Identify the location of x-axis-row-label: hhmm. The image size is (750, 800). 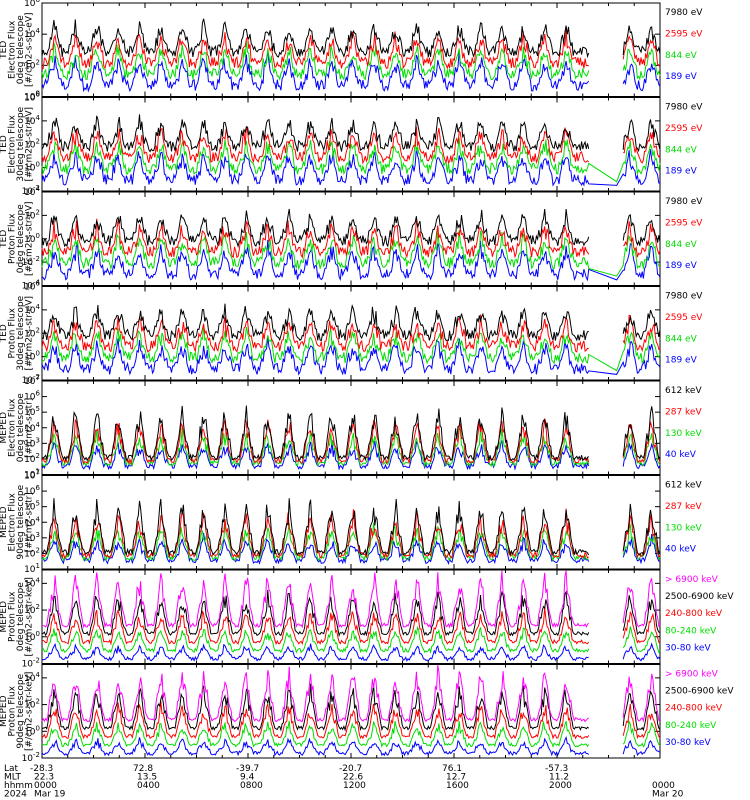
(18, 786).